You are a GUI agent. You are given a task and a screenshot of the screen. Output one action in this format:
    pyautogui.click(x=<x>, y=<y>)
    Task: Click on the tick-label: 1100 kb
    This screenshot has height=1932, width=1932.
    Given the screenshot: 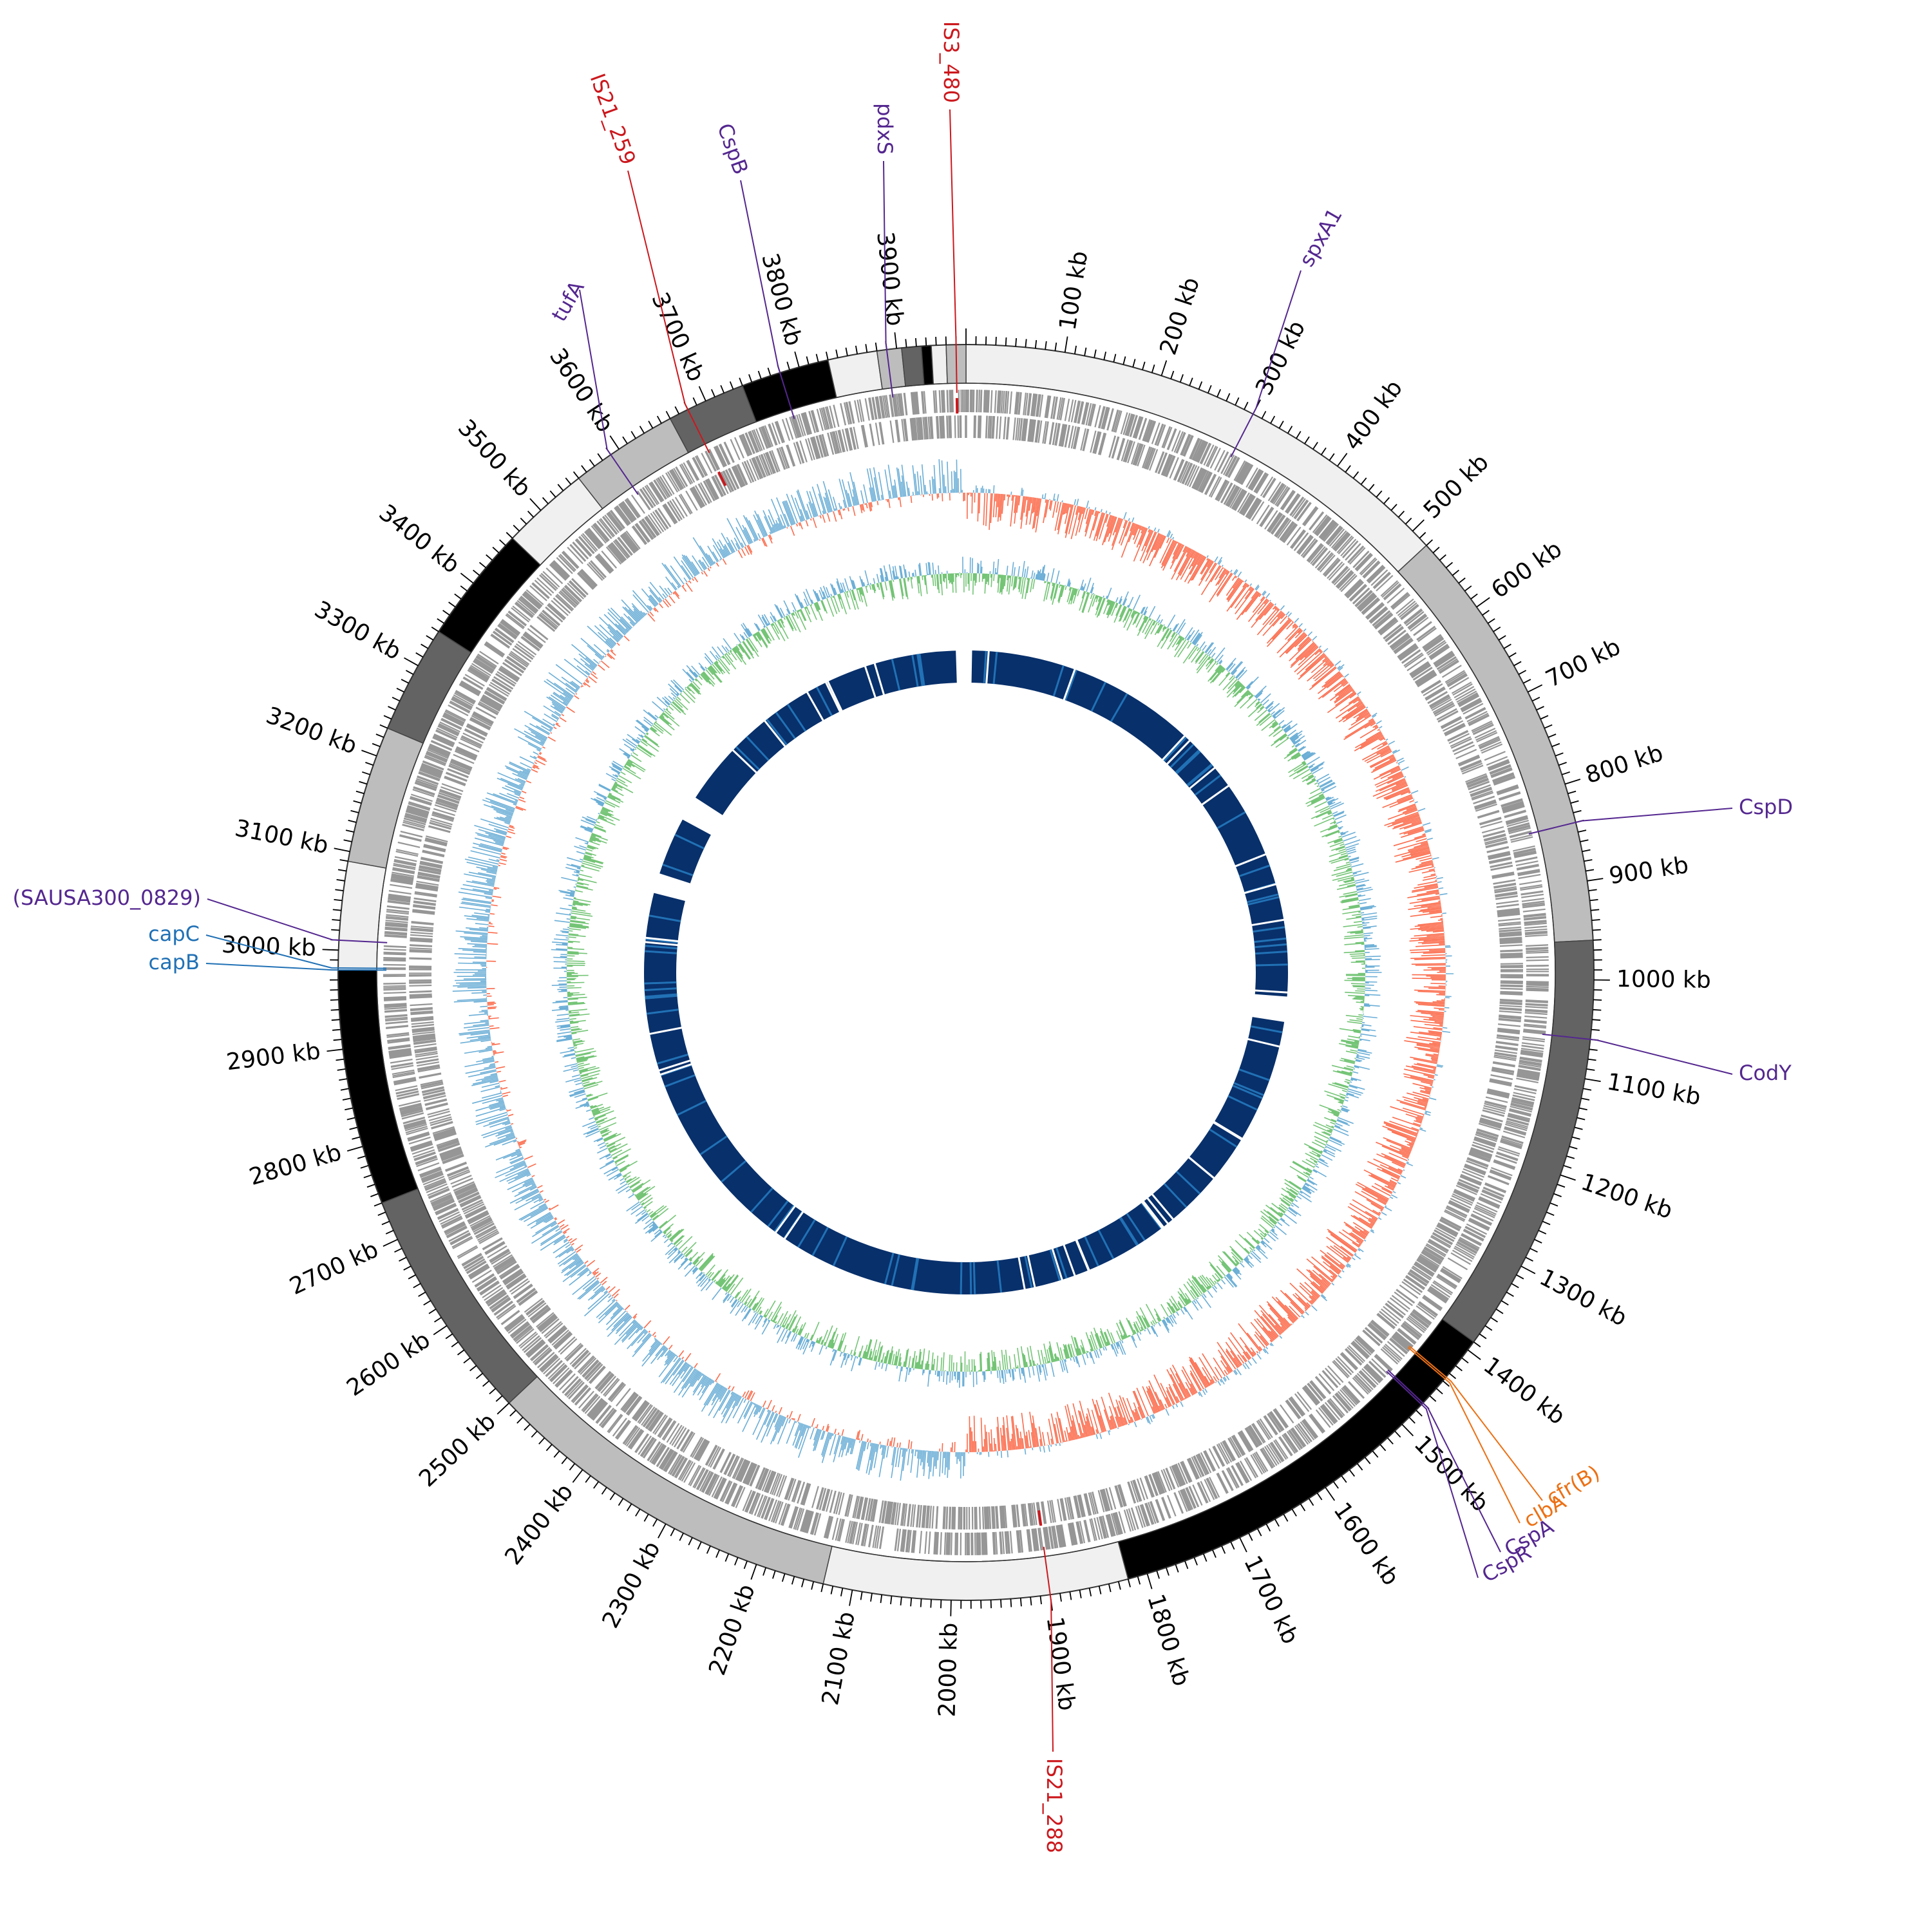 What is the action you would take?
    pyautogui.click(x=1654, y=1089)
    